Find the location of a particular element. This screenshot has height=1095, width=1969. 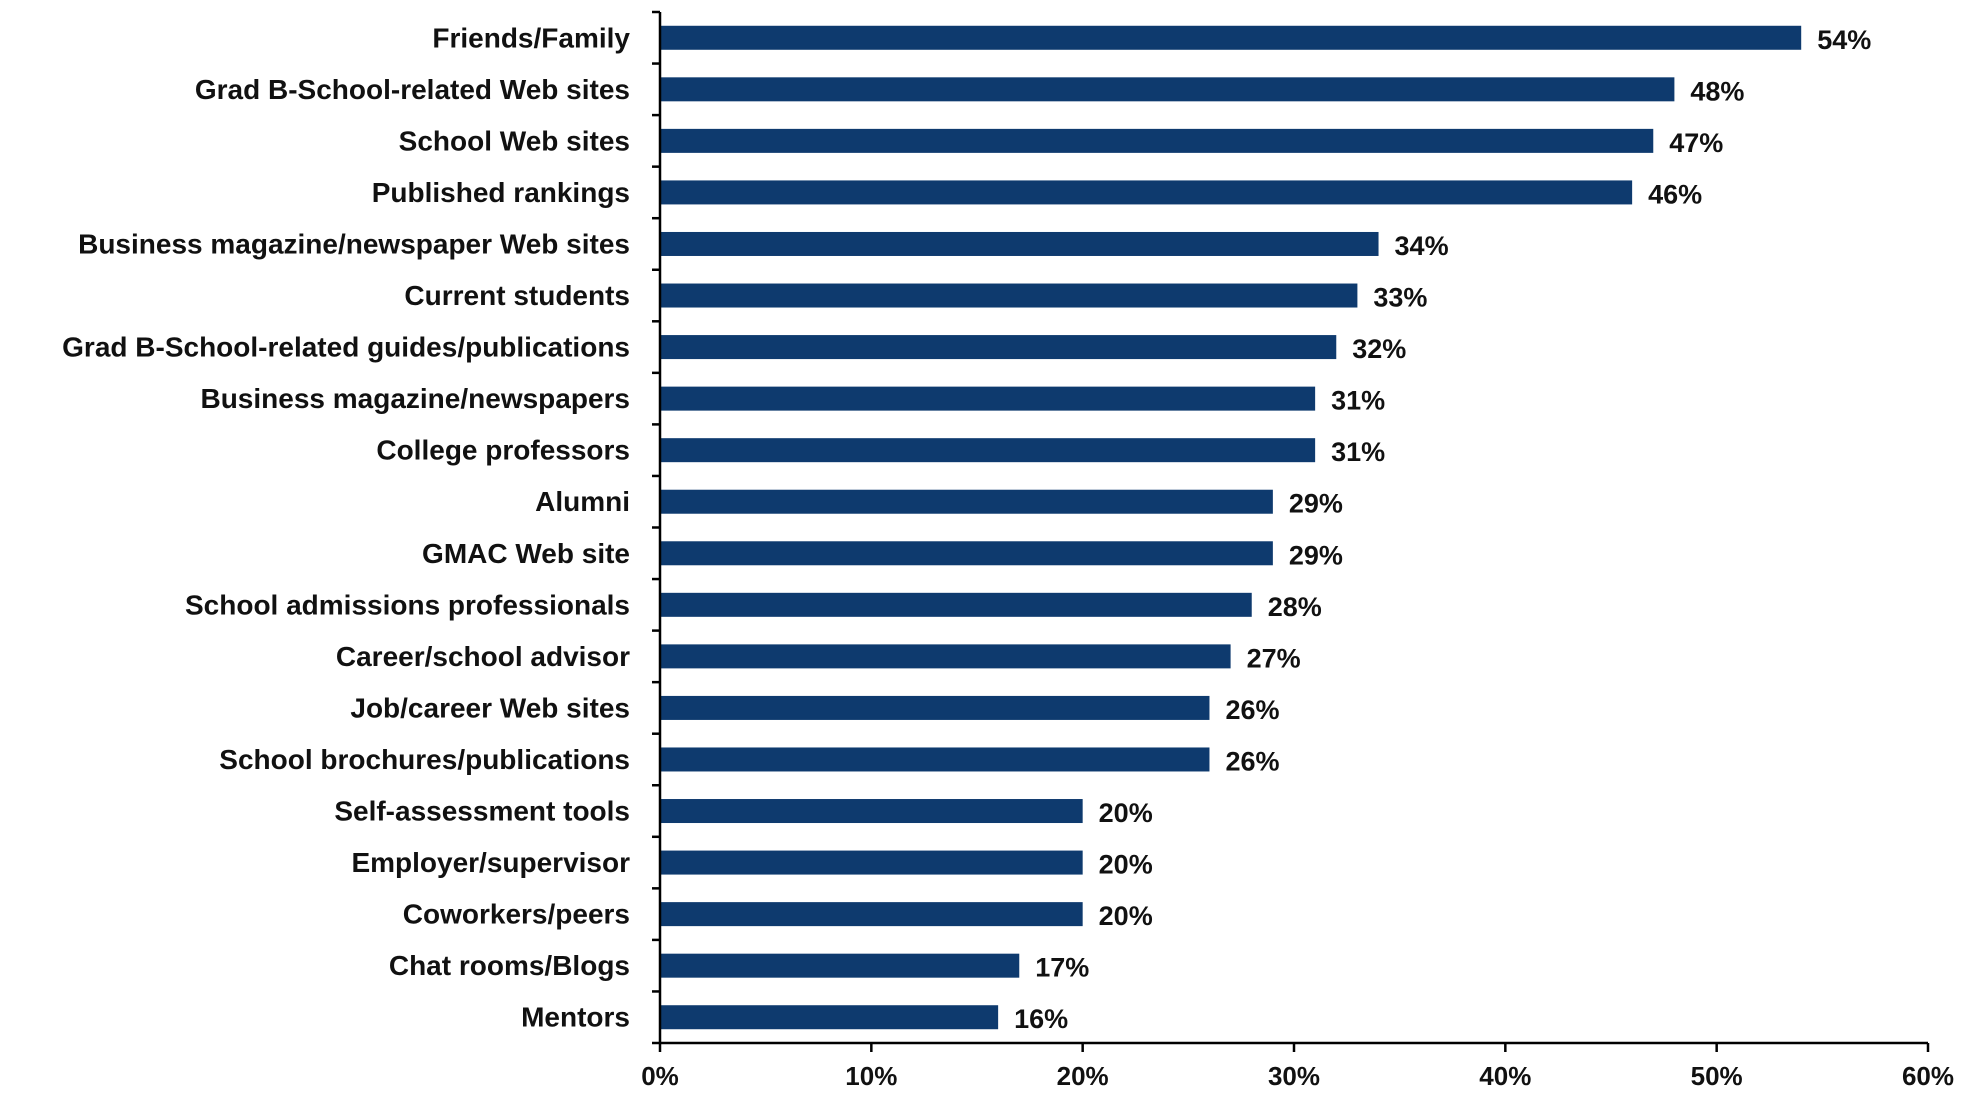

value-label: 17% is located at coordinates (1062, 968).